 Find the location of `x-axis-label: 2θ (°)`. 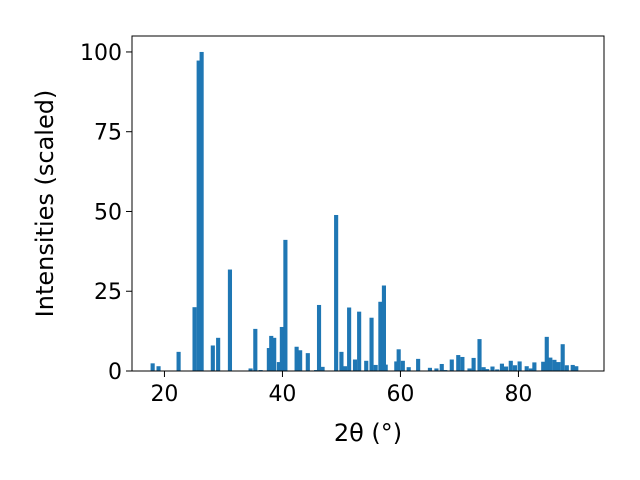

x-axis-label: 2θ (°) is located at coordinates (368, 433).